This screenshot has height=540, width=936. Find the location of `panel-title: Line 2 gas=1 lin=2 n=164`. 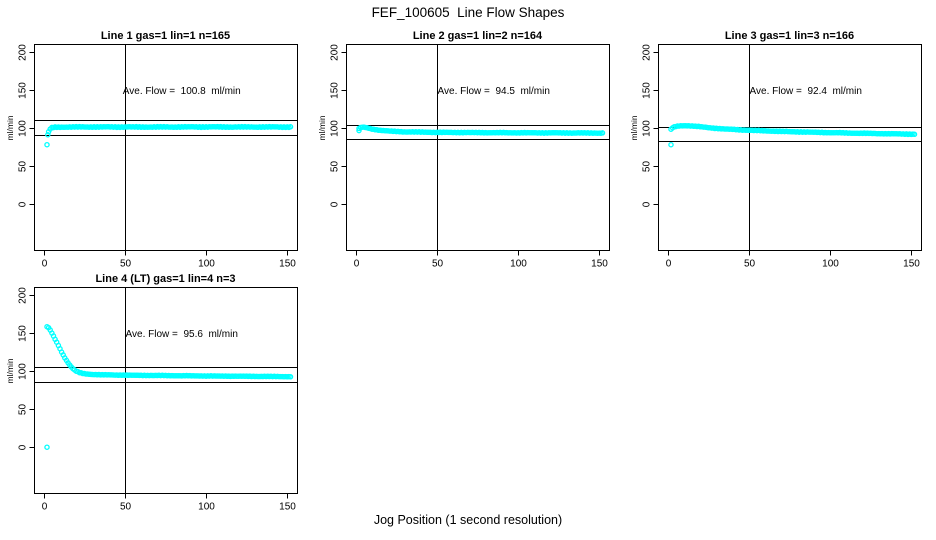

panel-title: Line 2 gas=1 lin=2 n=164 is located at coordinates (478, 36).